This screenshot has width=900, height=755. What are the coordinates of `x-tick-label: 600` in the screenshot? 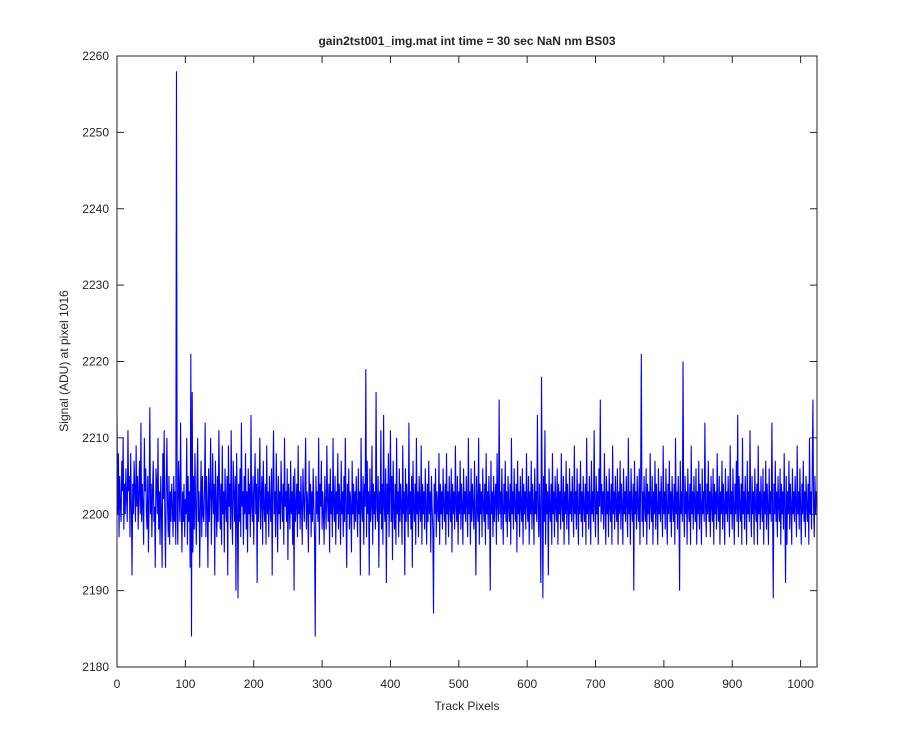 It's located at (527, 684).